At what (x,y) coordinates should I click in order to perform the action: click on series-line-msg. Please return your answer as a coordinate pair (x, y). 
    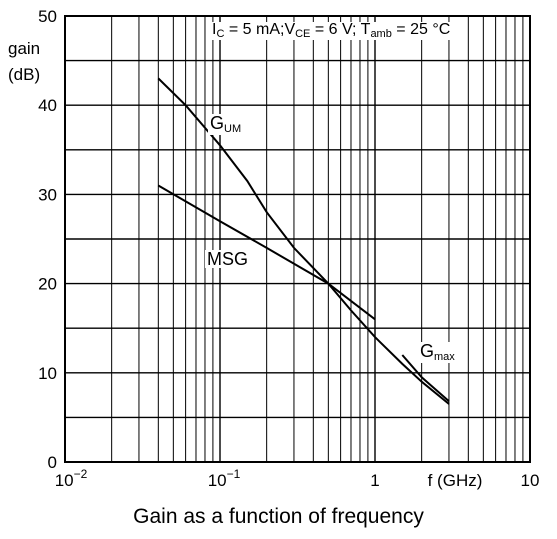
    Looking at the image, I should click on (266, 252).